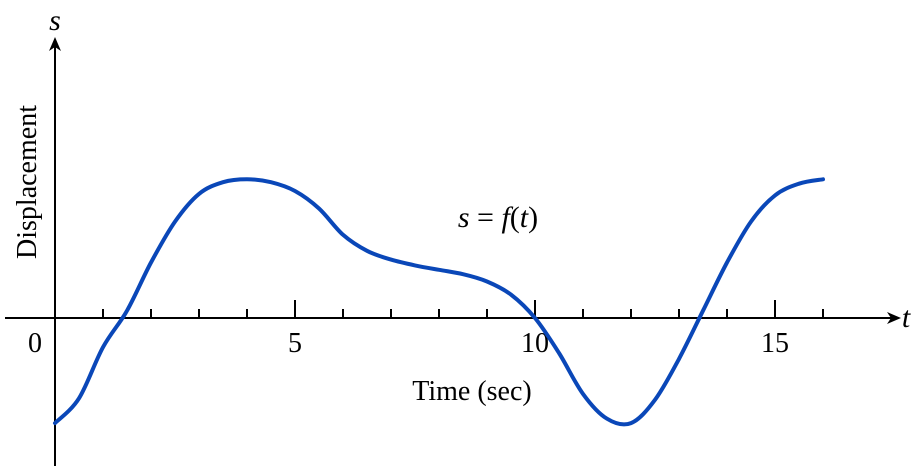 This screenshot has height=470, width=918. I want to click on x-axis-title: Time (sec), so click(472, 391).